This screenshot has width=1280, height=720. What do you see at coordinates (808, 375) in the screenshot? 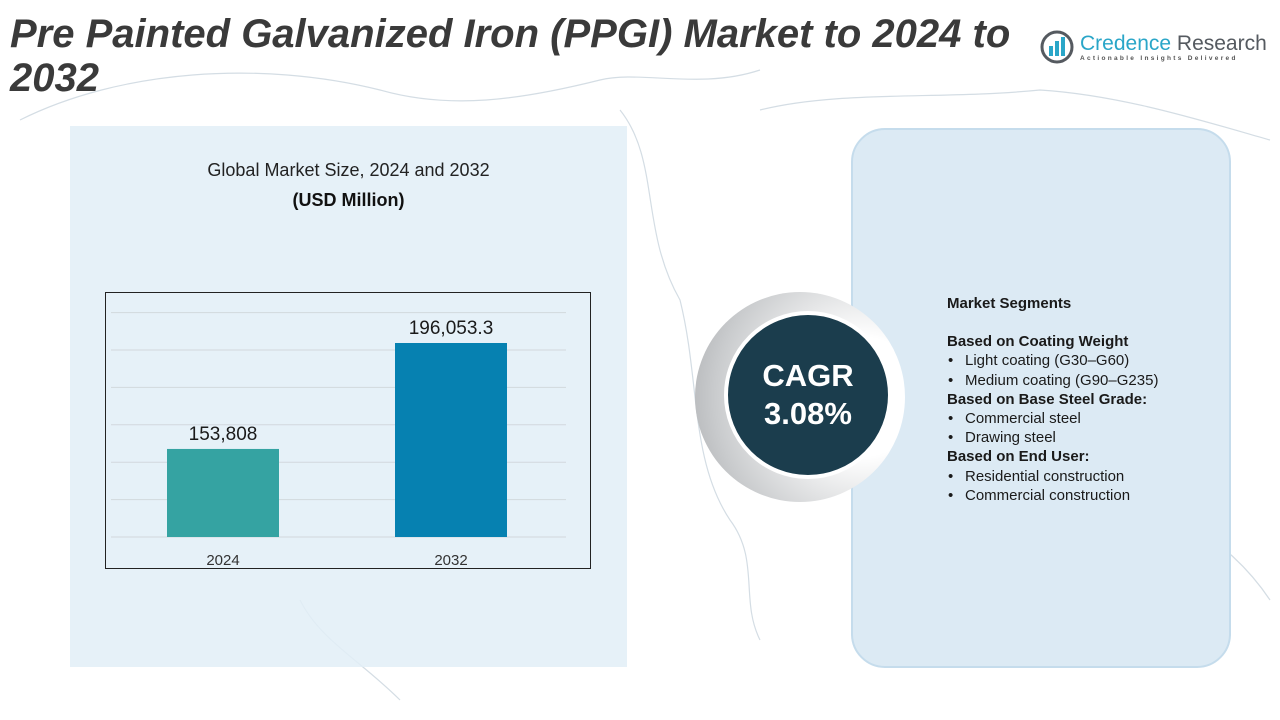
I see `cagr-label: CAGR` at bounding box center [808, 375].